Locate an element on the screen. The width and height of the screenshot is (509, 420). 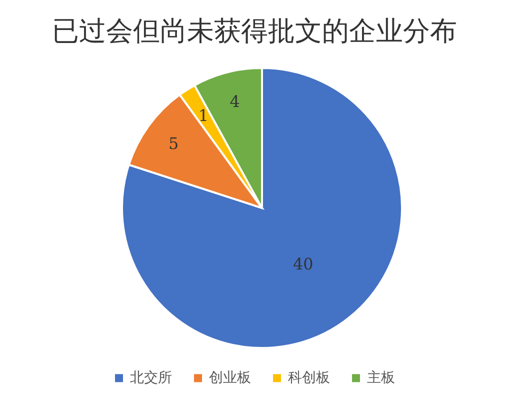
data-label: 4 is located at coordinates (235, 102).